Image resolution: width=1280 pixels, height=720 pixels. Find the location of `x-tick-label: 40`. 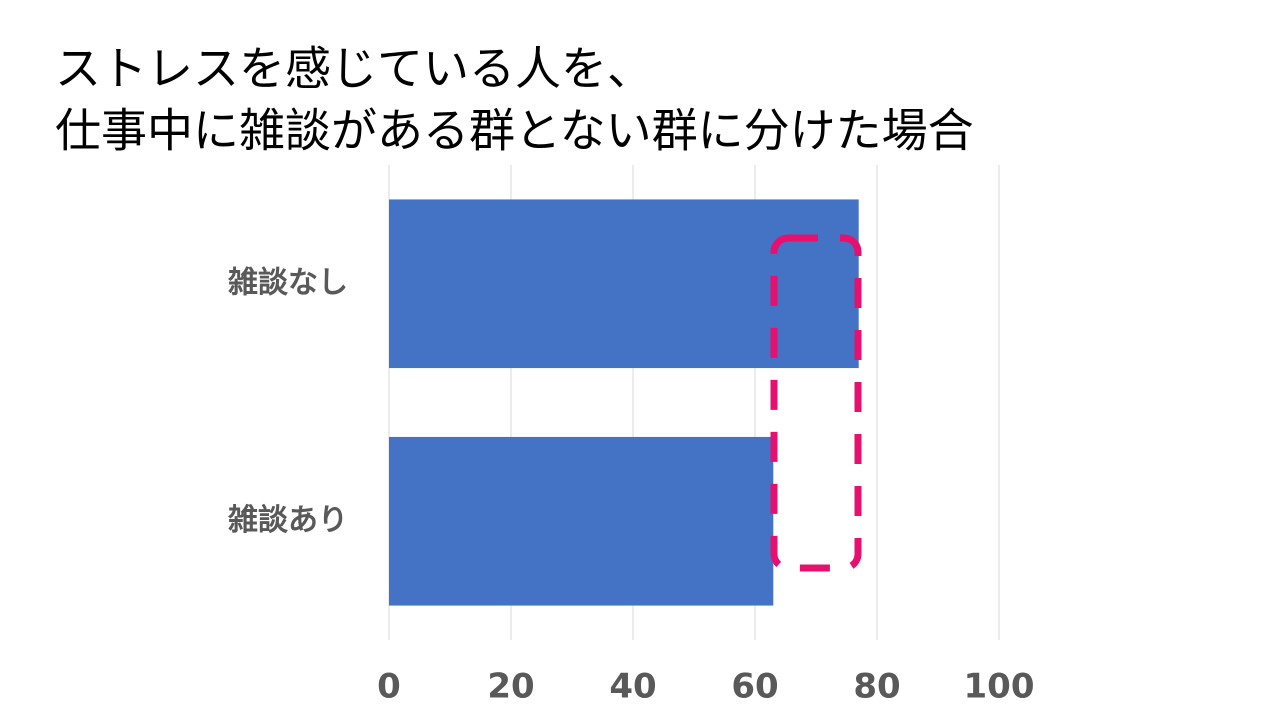

x-tick-label: 40 is located at coordinates (632, 687).